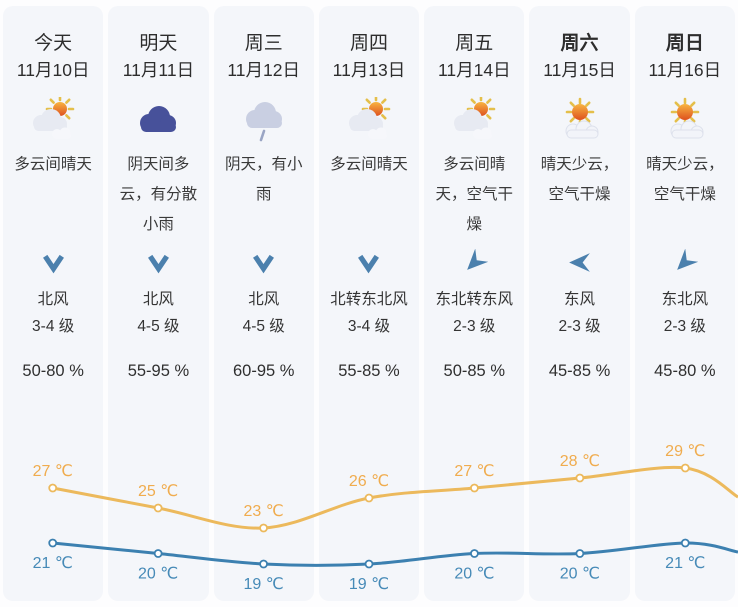 The height and width of the screenshot is (607, 738). What do you see at coordinates (685, 451) in the screenshot?
I see `high-temp-label: 29 ℃` at bounding box center [685, 451].